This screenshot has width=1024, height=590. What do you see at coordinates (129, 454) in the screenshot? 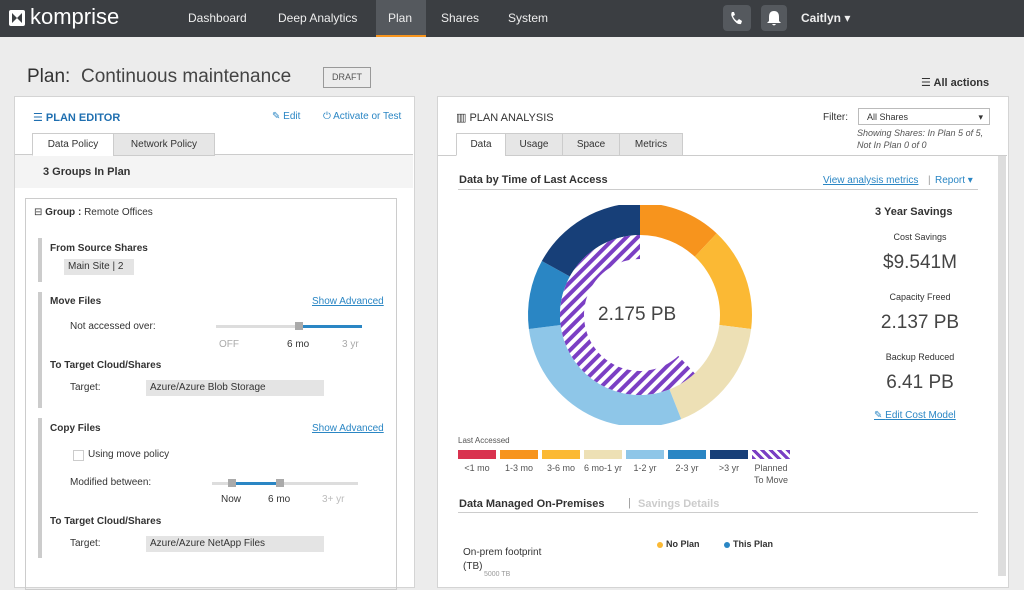
I see `checkbox-label: Using move policy` at bounding box center [129, 454].